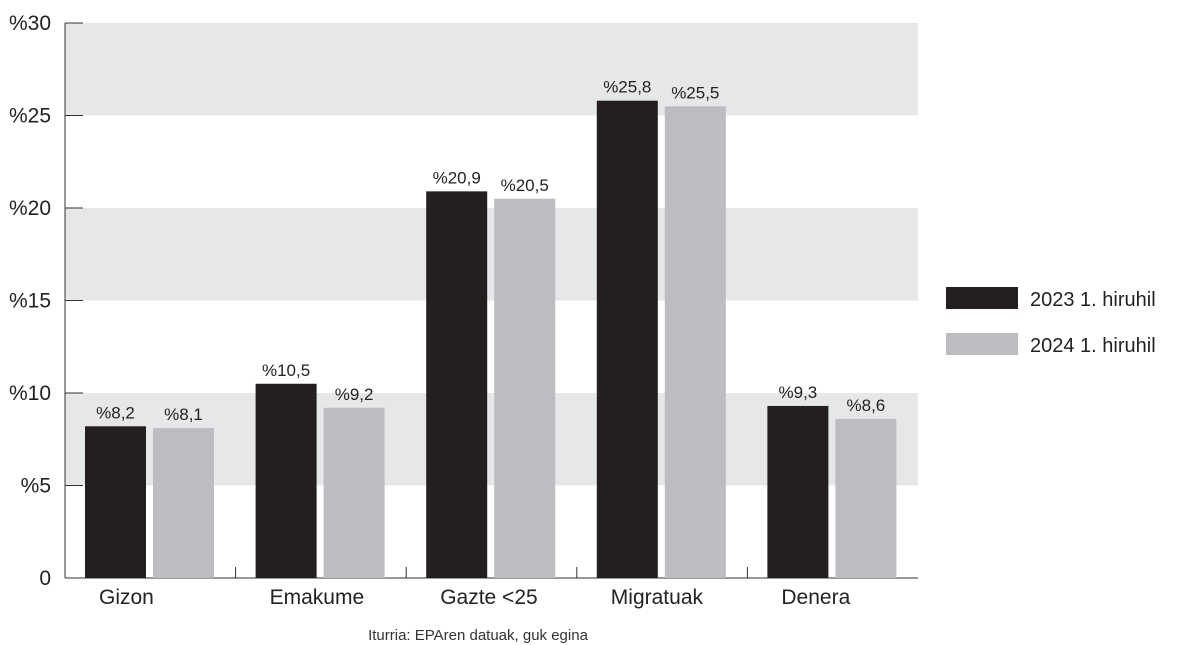 The image size is (1178, 645). I want to click on y-tick-label: %5, so click(36, 486).